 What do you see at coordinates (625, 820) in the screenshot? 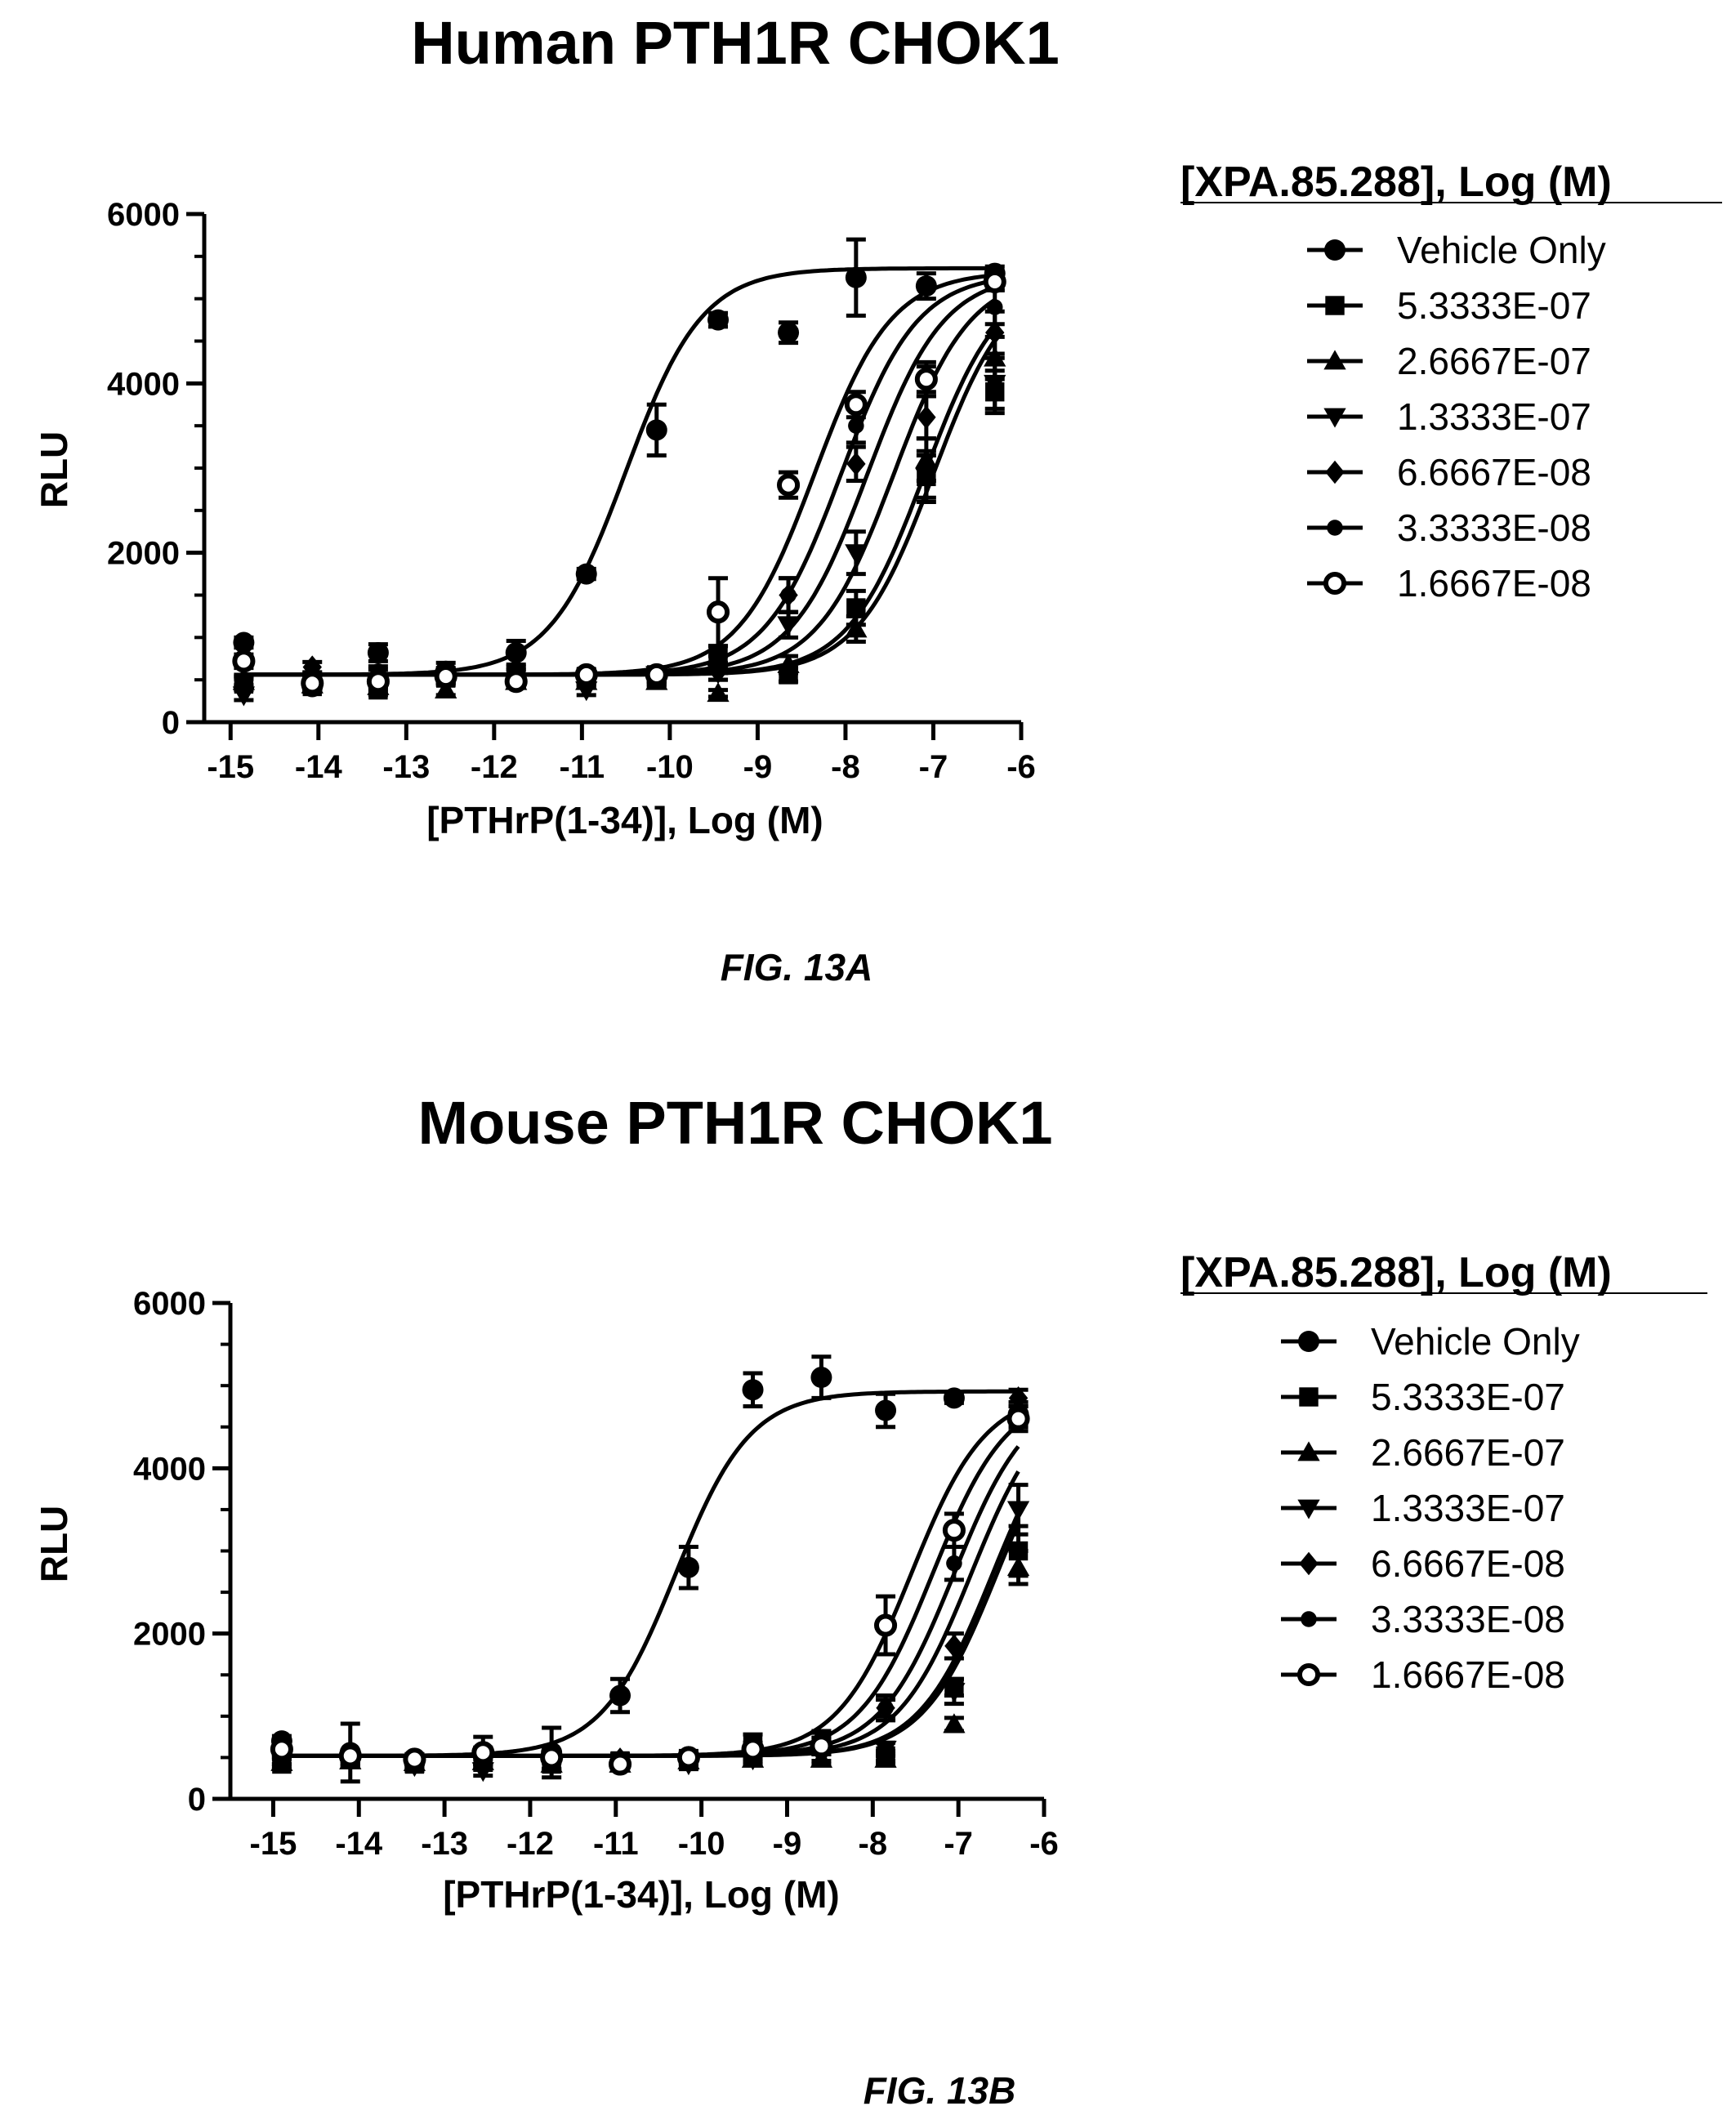
I see `chart-13a-x-axis-label: [PTHrP(1-34)], Log (M)` at bounding box center [625, 820].